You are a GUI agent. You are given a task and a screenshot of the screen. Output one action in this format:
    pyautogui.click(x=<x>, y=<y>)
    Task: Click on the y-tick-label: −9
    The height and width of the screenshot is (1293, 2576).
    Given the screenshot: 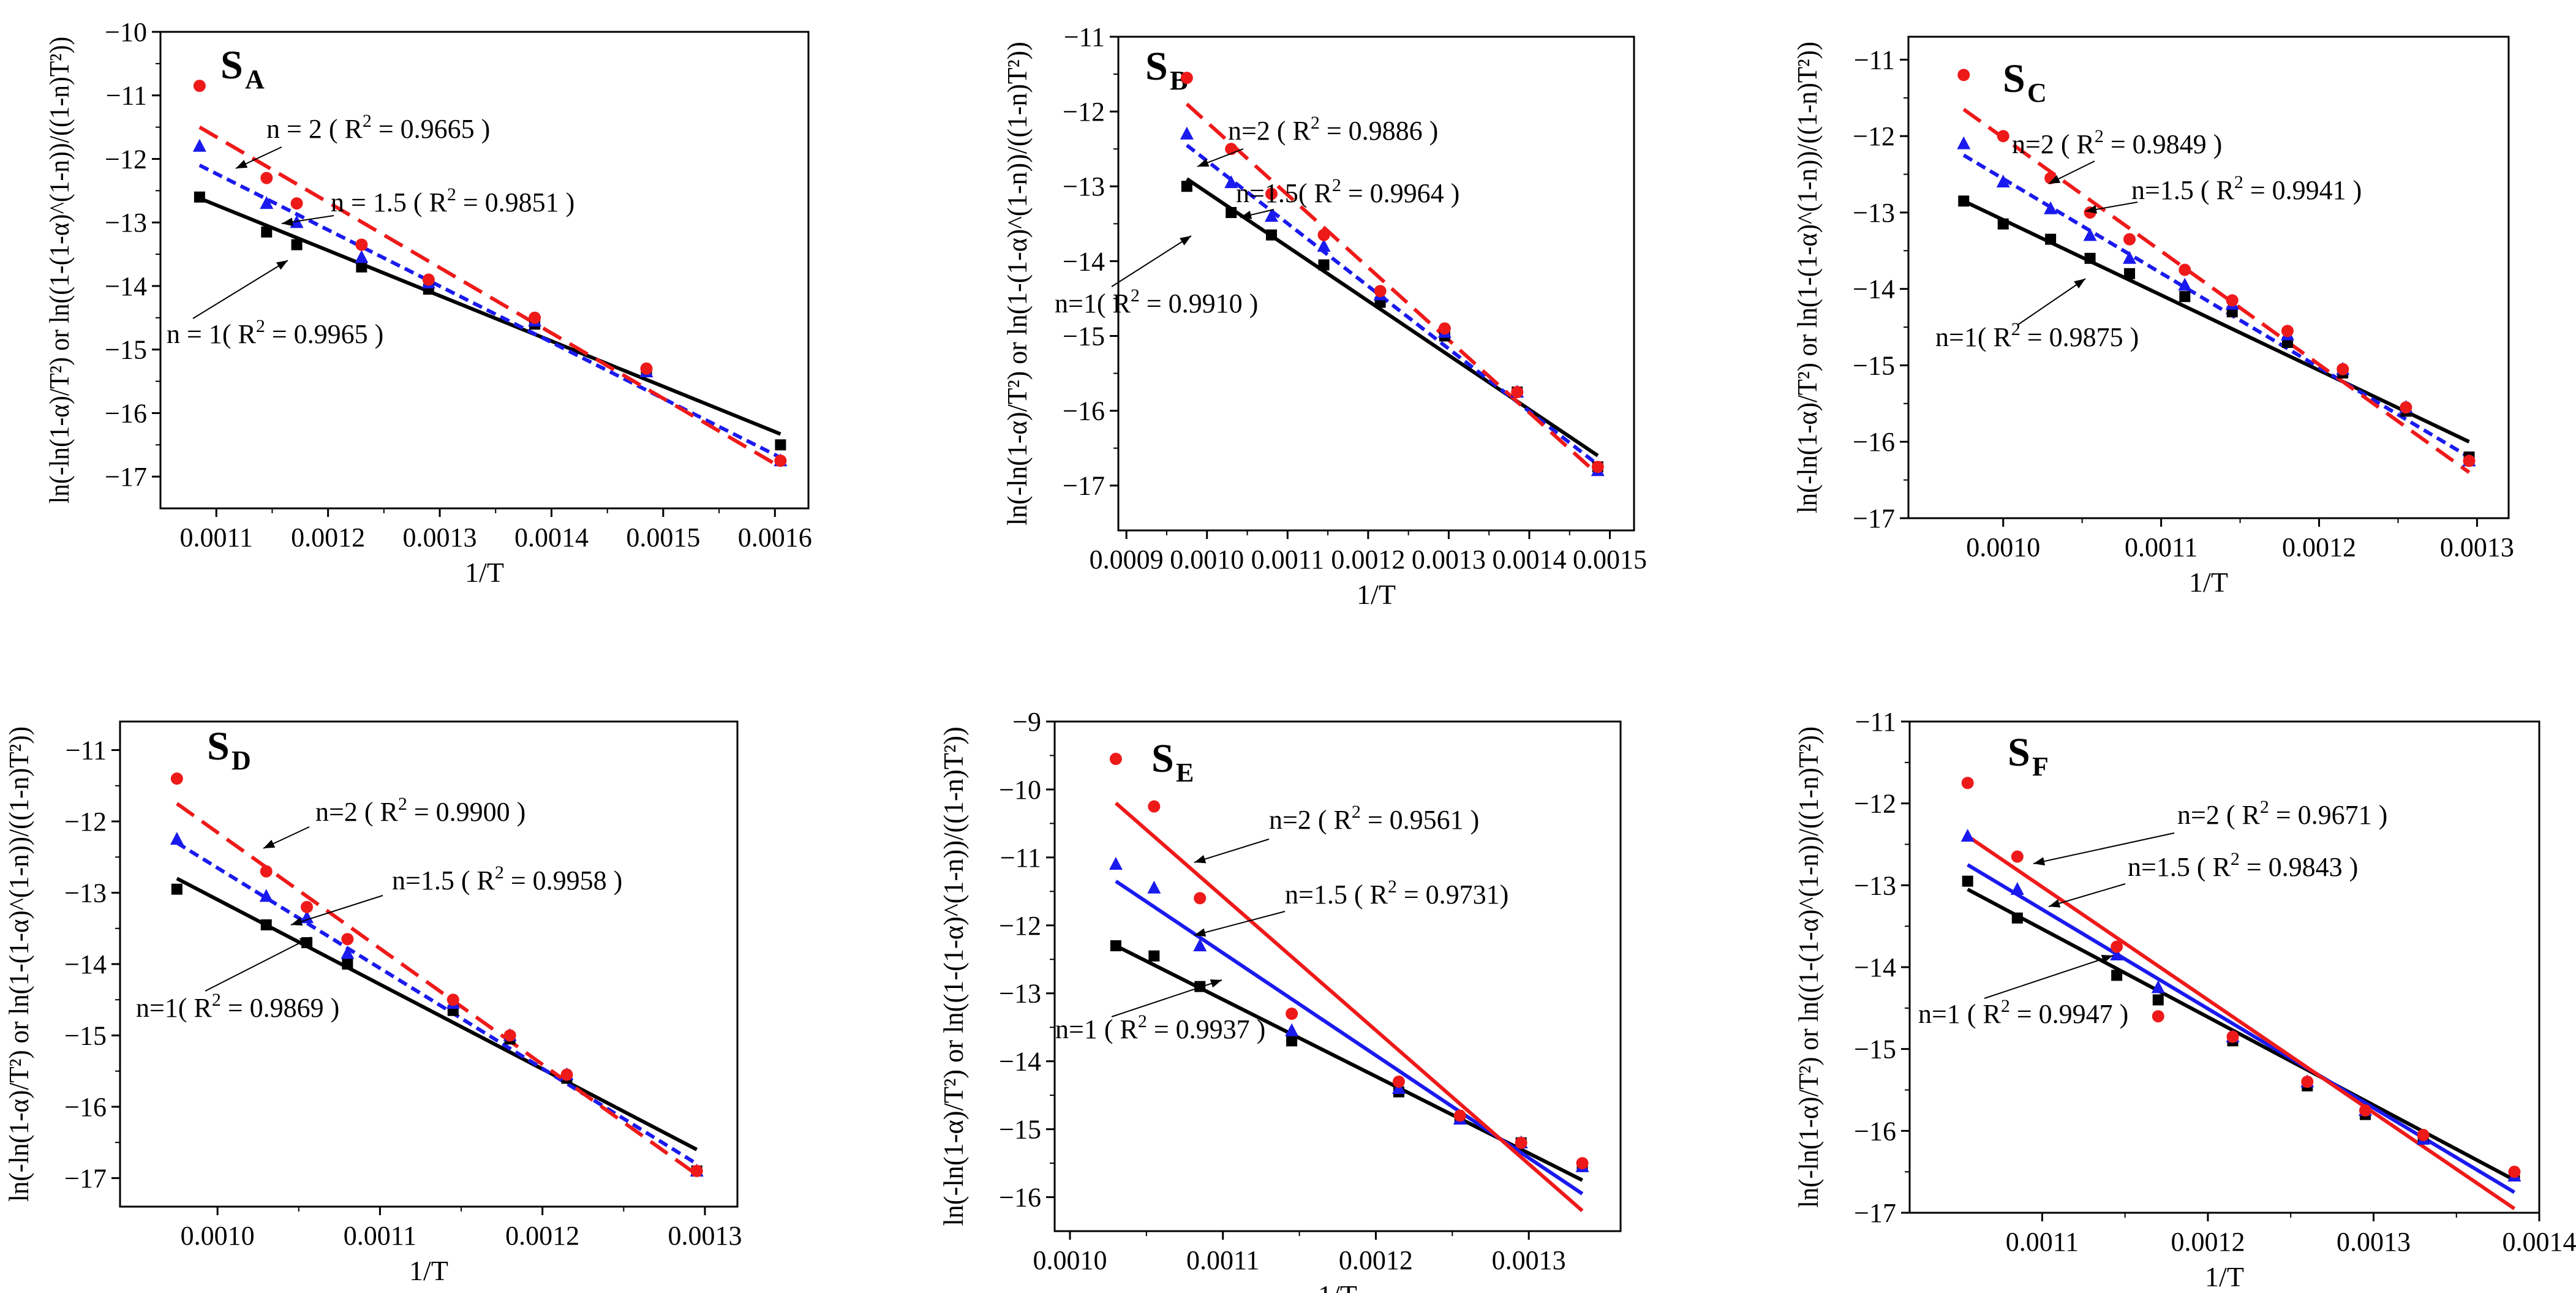 What is the action you would take?
    pyautogui.click(x=1026, y=722)
    